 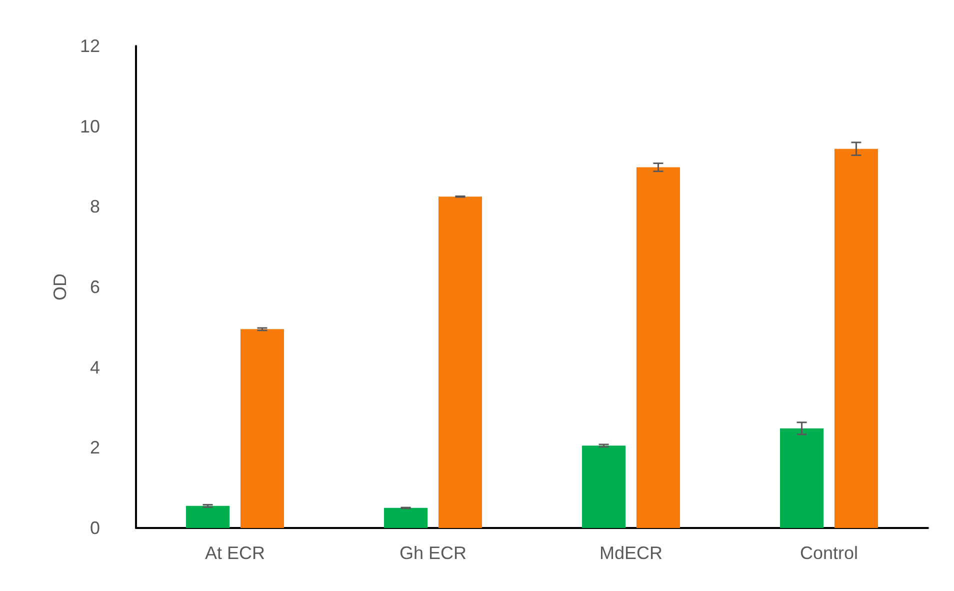 I want to click on y-tick-label: 2, so click(x=95, y=448).